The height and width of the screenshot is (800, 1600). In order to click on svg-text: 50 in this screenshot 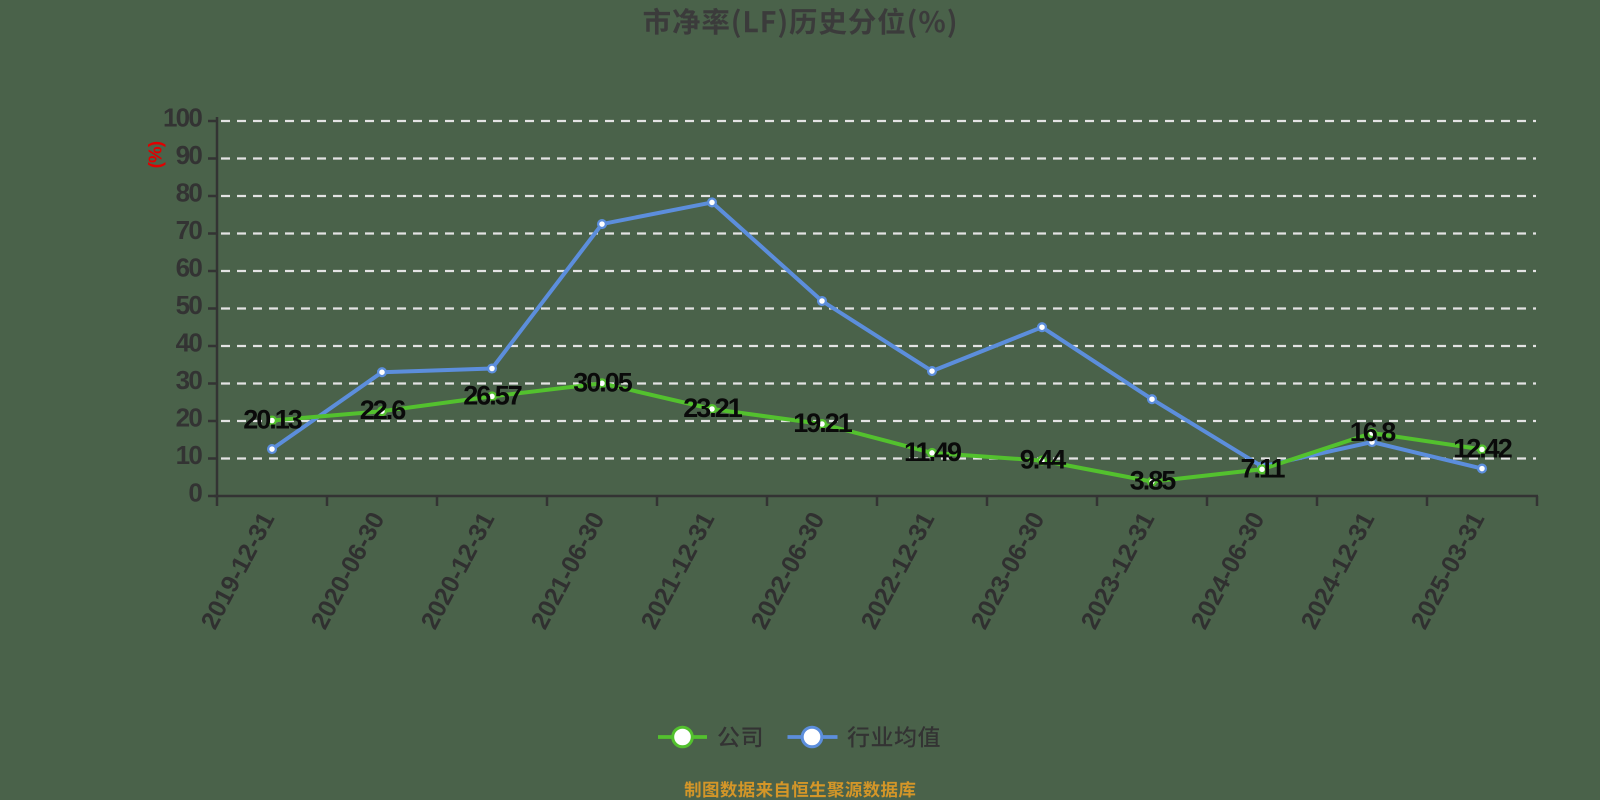, I will do `click(189, 305)`.